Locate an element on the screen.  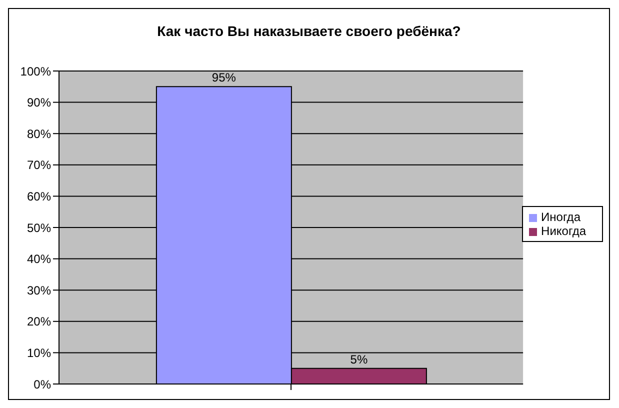
y-tick-label: 50% is located at coordinates (39, 227).